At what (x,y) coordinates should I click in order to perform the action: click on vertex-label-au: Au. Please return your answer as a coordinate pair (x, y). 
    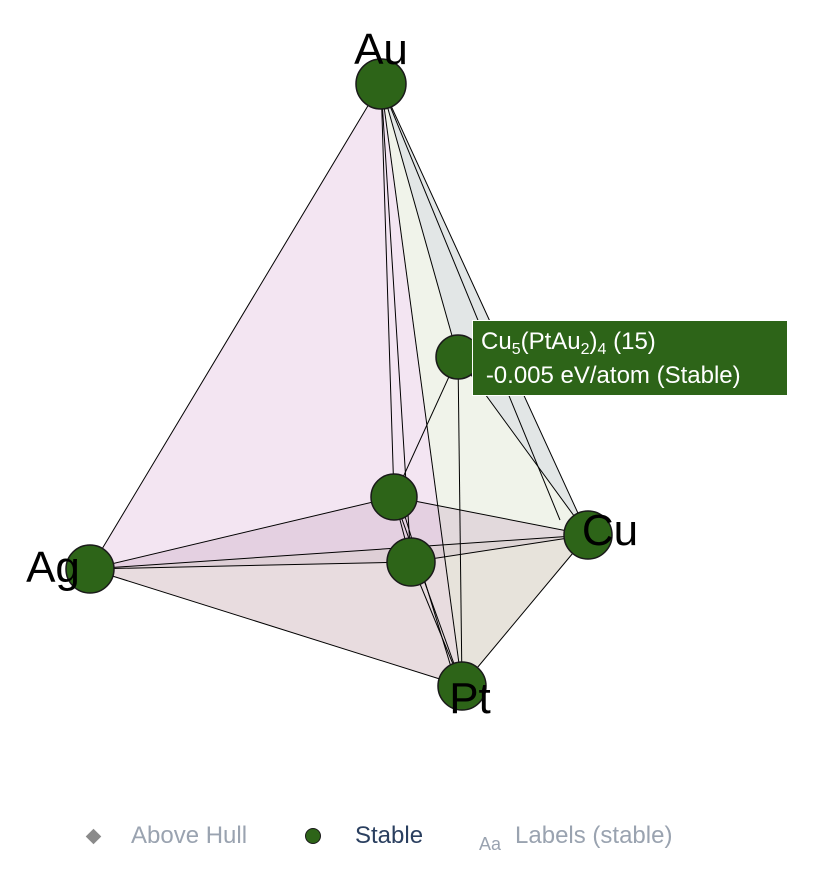
    Looking at the image, I should click on (381, 49).